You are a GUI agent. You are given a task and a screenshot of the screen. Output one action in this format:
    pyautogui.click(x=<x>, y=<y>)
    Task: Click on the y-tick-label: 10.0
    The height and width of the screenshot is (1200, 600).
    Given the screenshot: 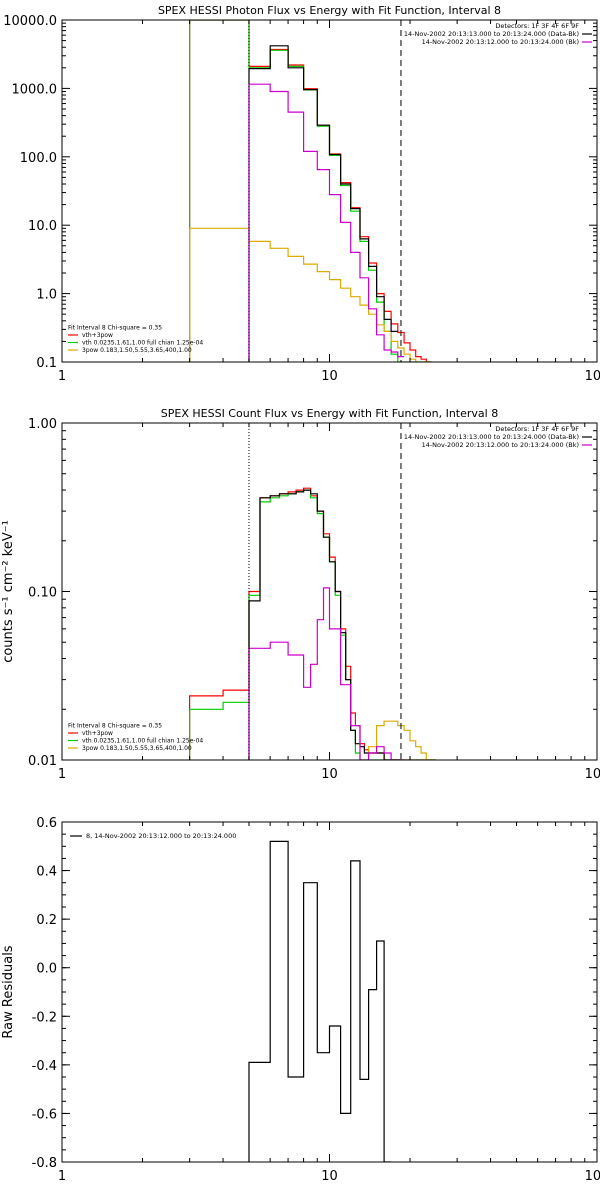 What is the action you would take?
    pyautogui.click(x=42, y=226)
    